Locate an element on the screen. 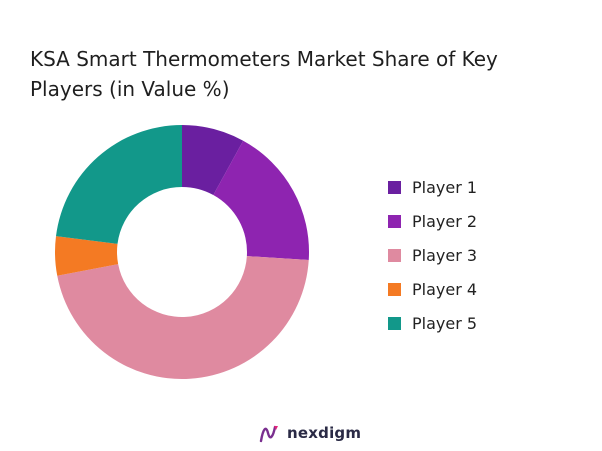  brand-footer: nexdigm is located at coordinates (310, 433).